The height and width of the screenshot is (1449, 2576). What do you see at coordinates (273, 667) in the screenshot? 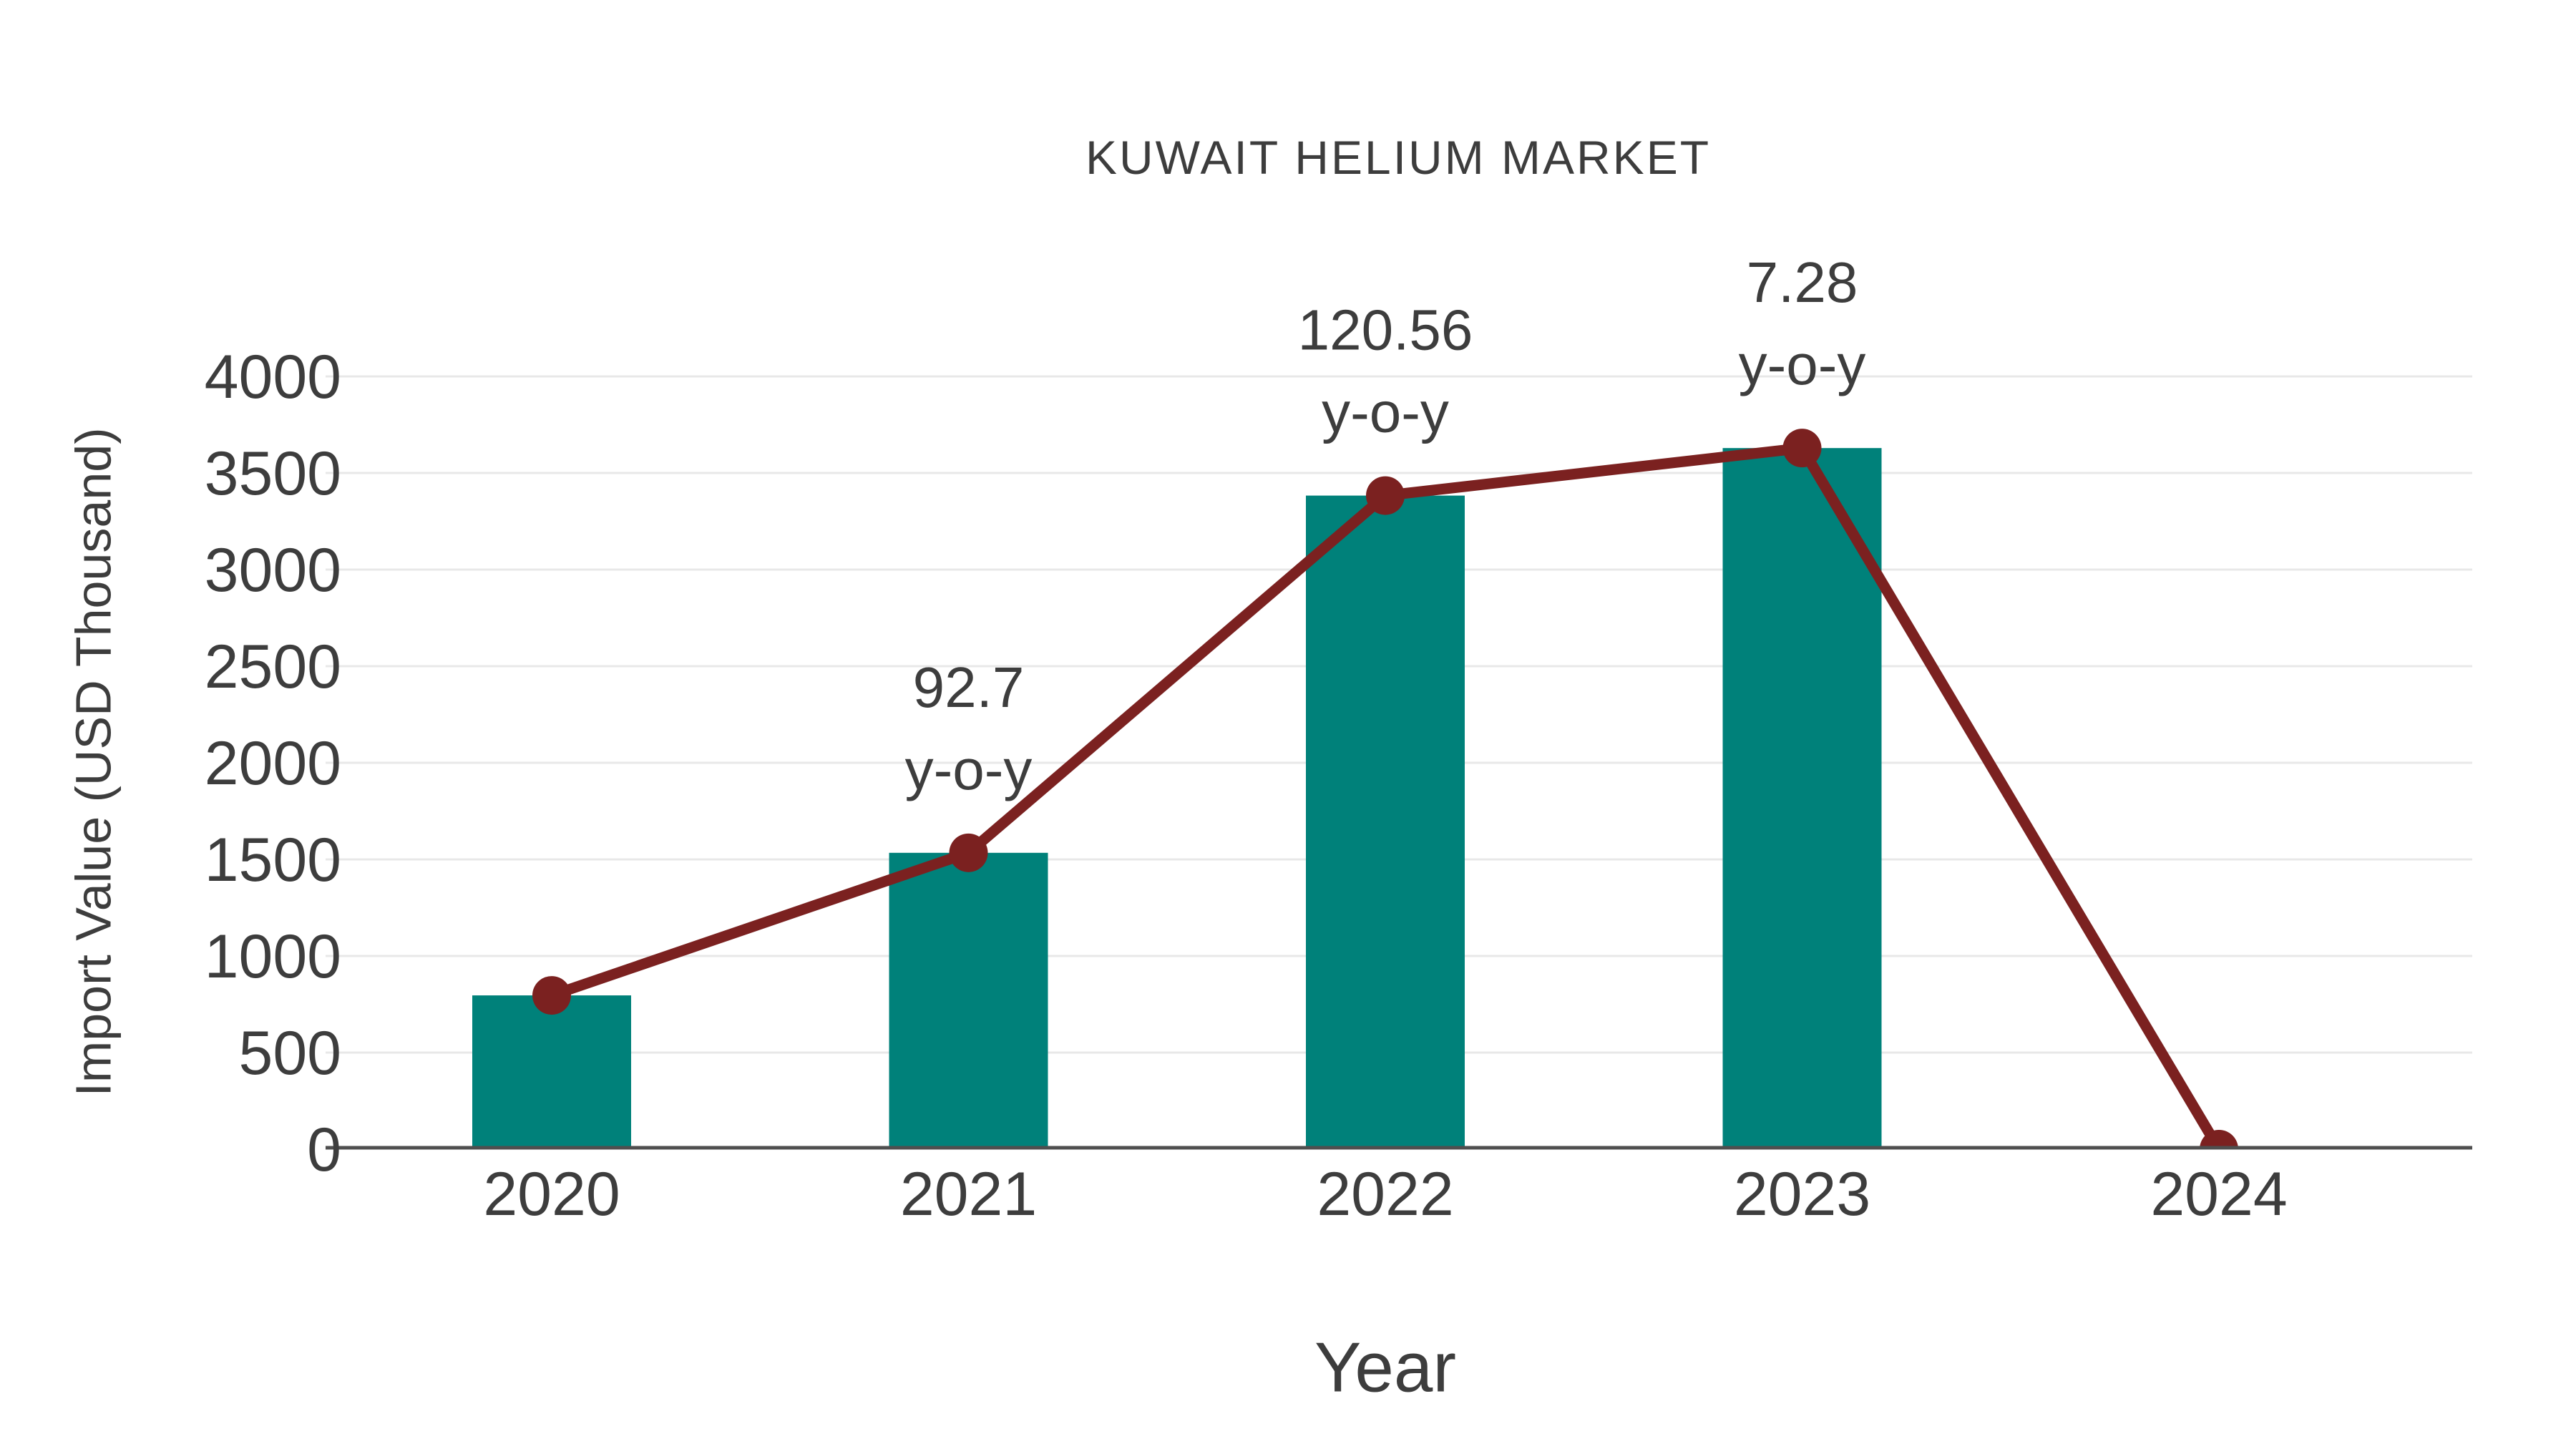
I see `y-tick-label-2500: 2500` at bounding box center [273, 667].